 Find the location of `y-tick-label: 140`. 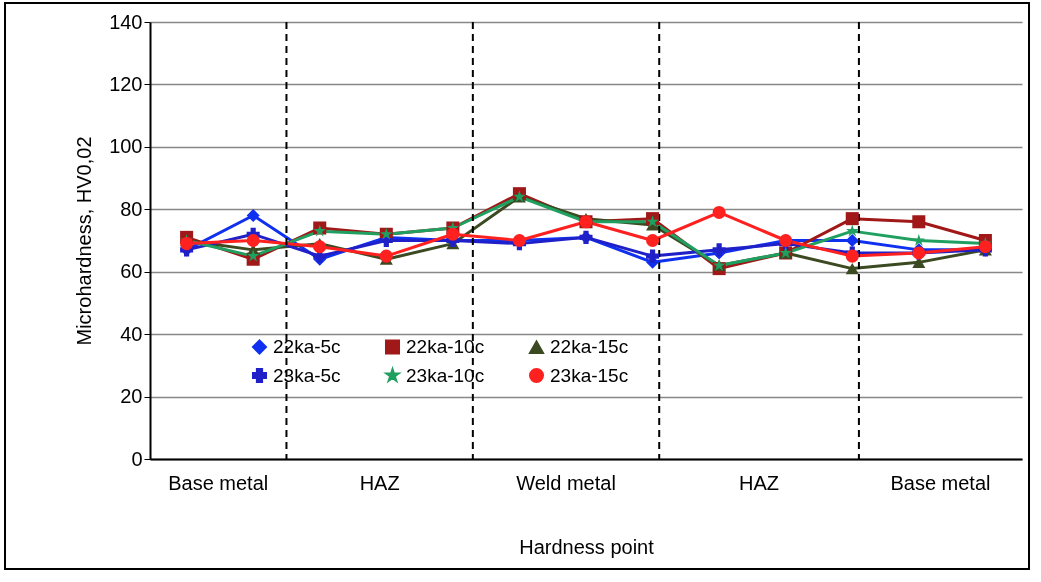

y-tick-label: 140 is located at coordinates (126, 21).